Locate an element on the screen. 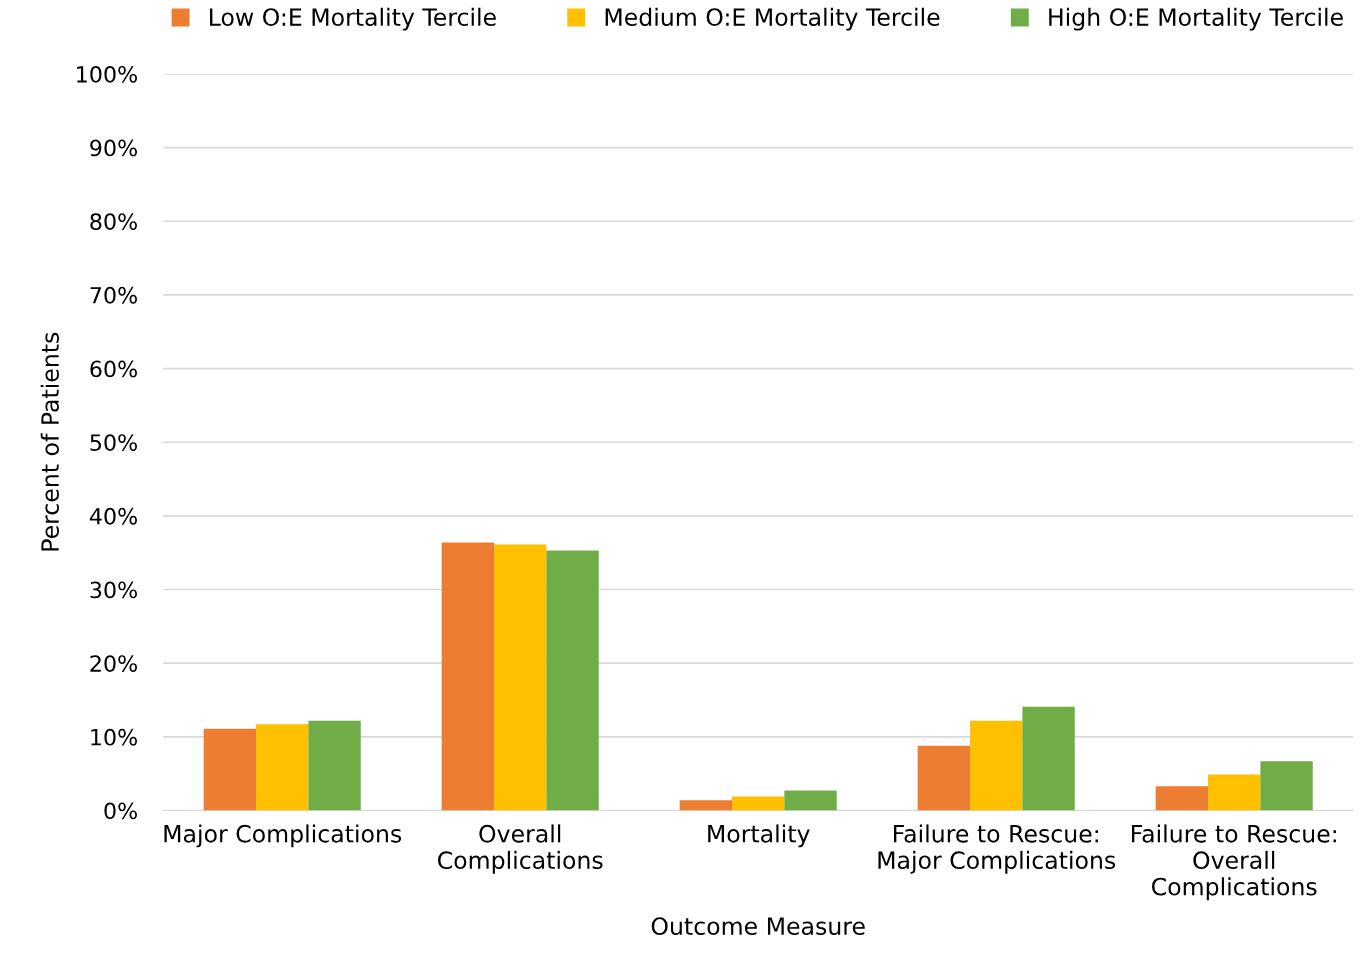 This screenshot has width=1360, height=973. x-axis-title: Outcome Measure is located at coordinates (758, 926).